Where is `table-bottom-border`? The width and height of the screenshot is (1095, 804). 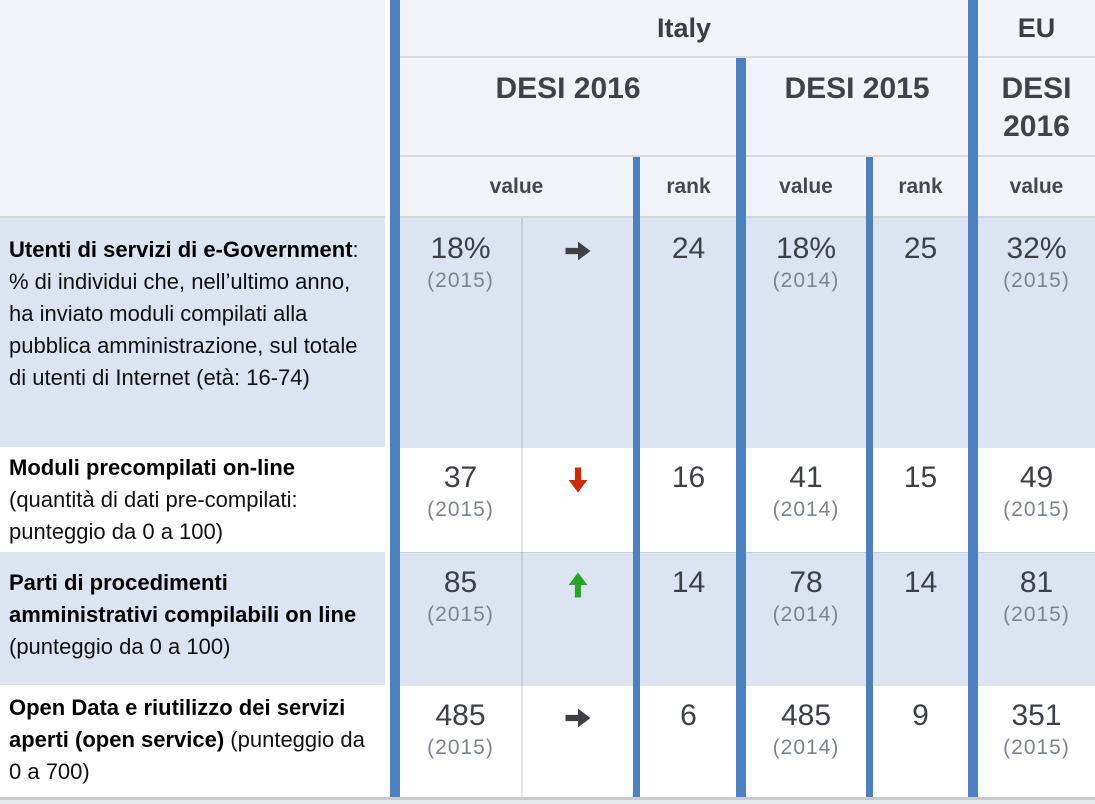
table-bottom-border is located at coordinates (547, 798).